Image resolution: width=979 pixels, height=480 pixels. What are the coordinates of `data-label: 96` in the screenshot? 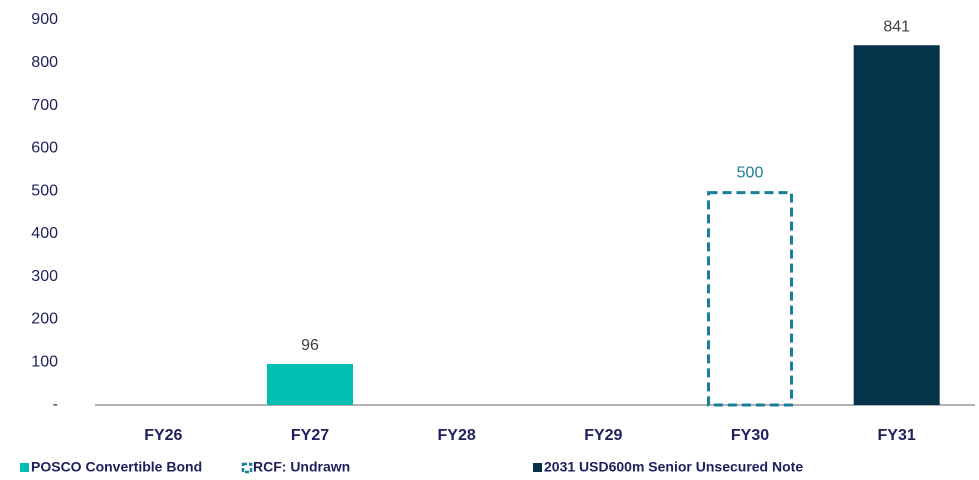 It's located at (310, 345).